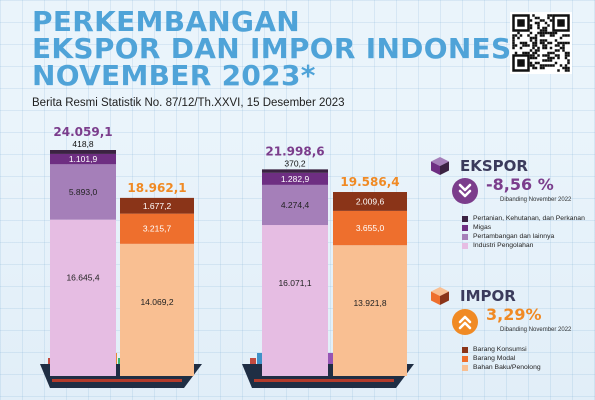  What do you see at coordinates (156, 188) in the screenshot?
I see `total-label: 18.962,1` at bounding box center [156, 188].